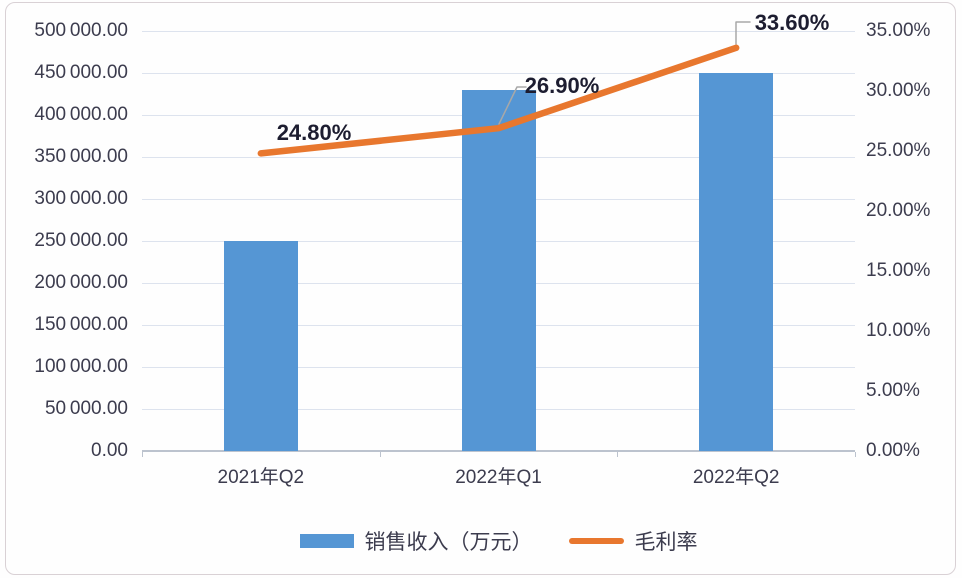  Describe the element at coordinates (898, 330) in the screenshot. I see `right-axis-tick-label: 10.00%` at that location.